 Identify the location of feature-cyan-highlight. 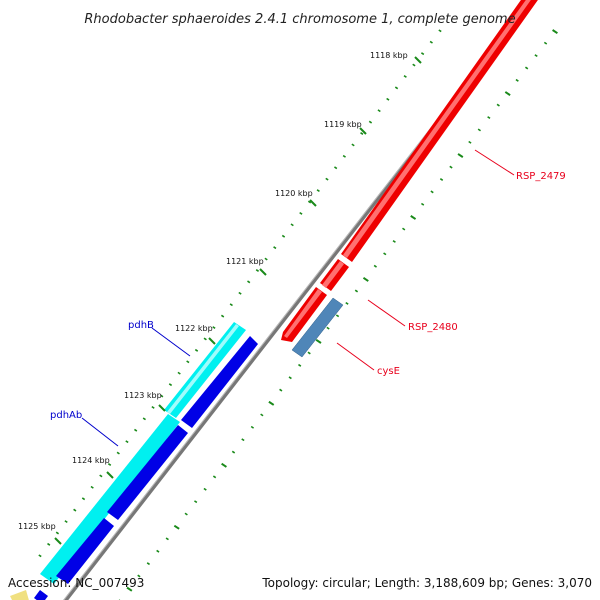
(203, 369).